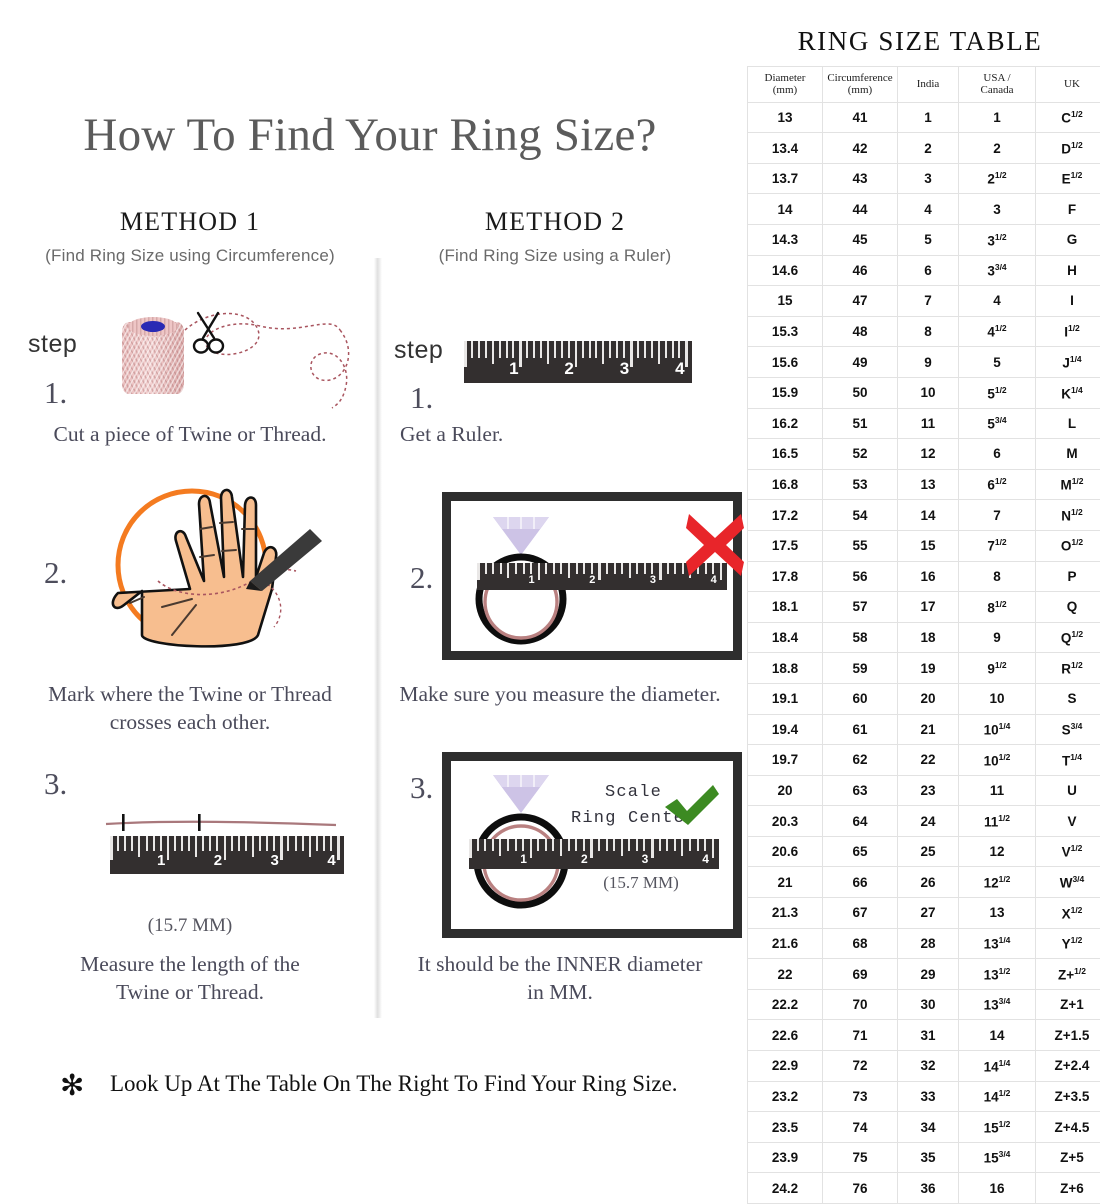 This screenshot has width=1100, height=1204. I want to click on table-cell: 3, so click(928, 178).